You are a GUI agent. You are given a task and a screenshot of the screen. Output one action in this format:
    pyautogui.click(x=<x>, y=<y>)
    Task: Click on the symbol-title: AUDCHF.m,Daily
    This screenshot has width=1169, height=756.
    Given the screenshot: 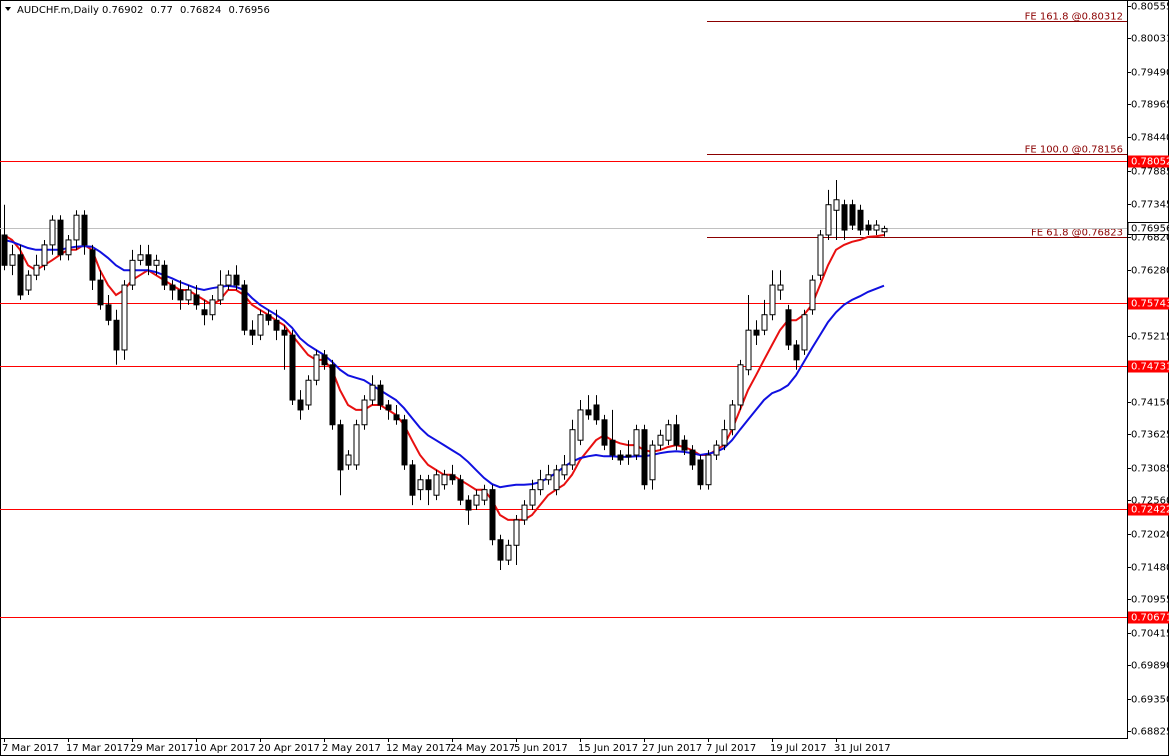 What is the action you would take?
    pyautogui.click(x=58, y=10)
    